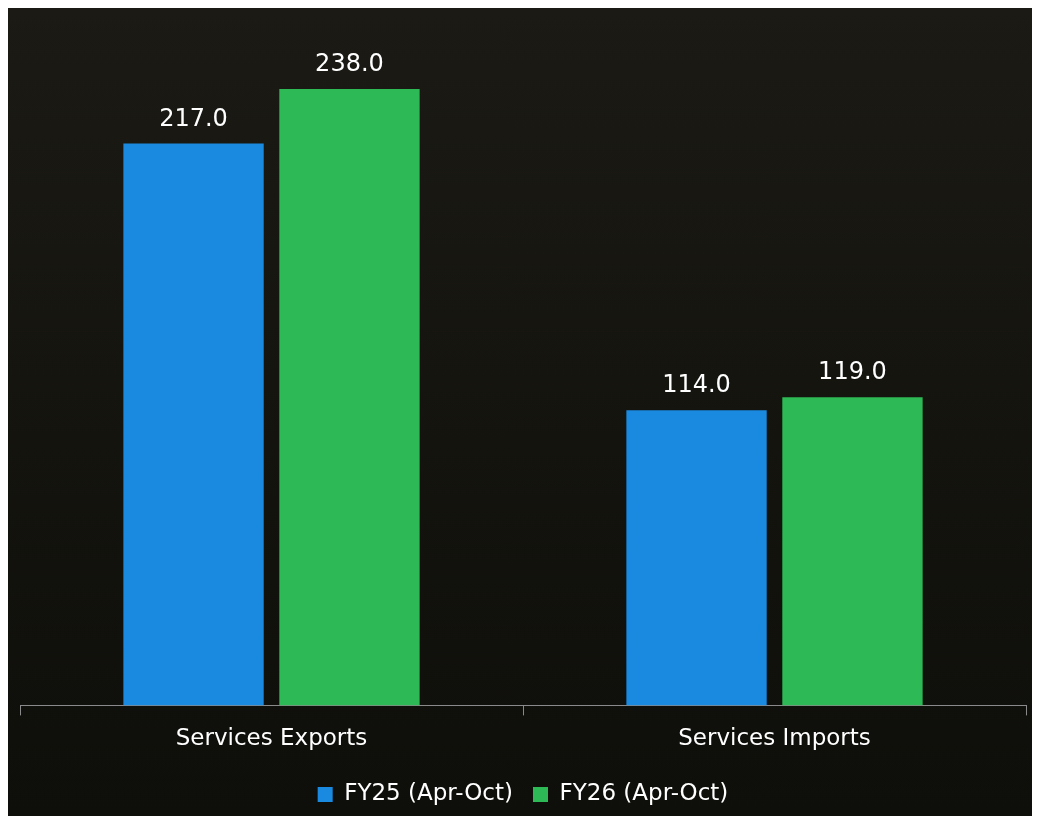  What do you see at coordinates (852, 371) in the screenshot?
I see `data-label: 119.0` at bounding box center [852, 371].